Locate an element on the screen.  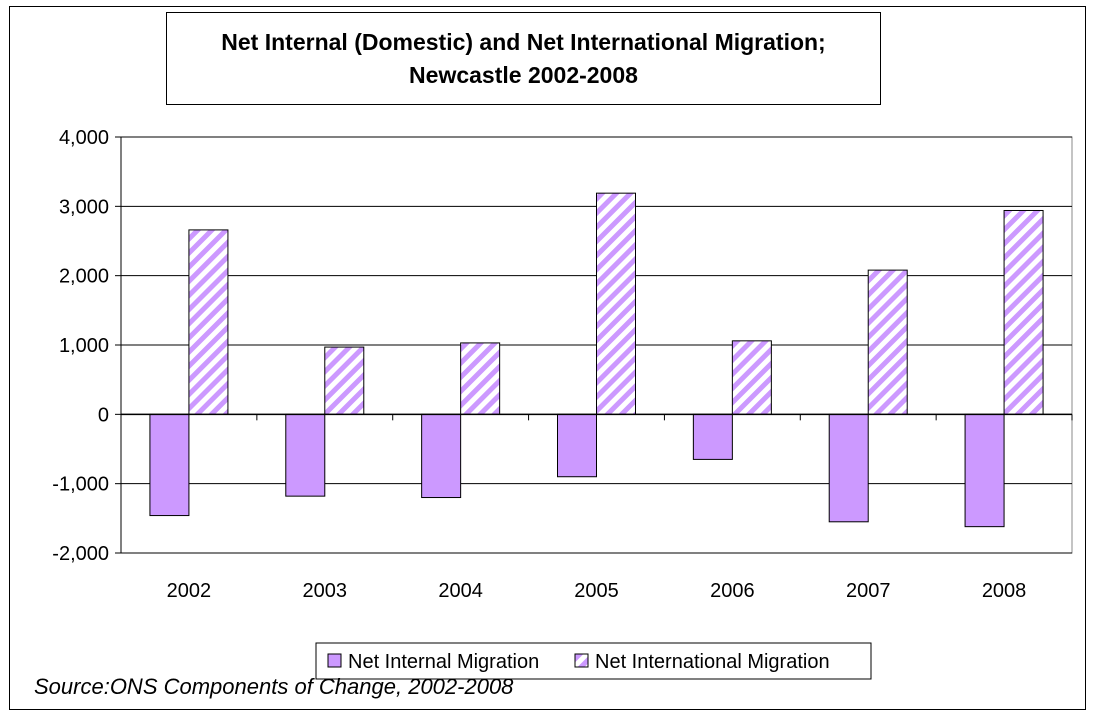
x-tick-label: 2005 is located at coordinates (596, 591).